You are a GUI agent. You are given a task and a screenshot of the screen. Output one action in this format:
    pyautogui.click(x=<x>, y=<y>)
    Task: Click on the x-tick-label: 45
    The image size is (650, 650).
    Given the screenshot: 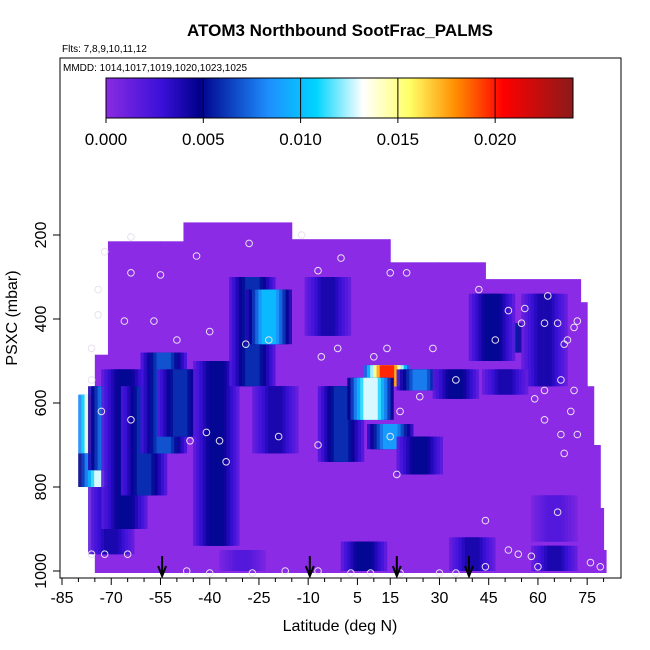 What is the action you would take?
    pyautogui.click(x=489, y=598)
    